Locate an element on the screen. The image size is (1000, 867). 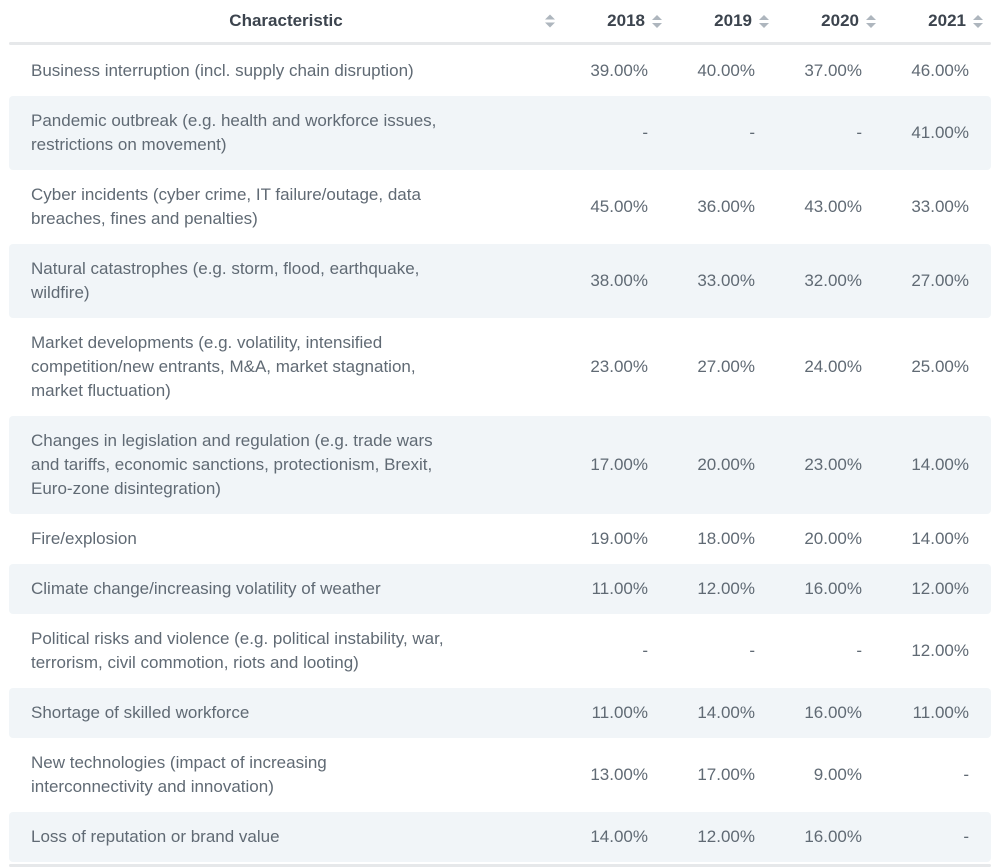
column-header-label: 2020 is located at coordinates (840, 20).